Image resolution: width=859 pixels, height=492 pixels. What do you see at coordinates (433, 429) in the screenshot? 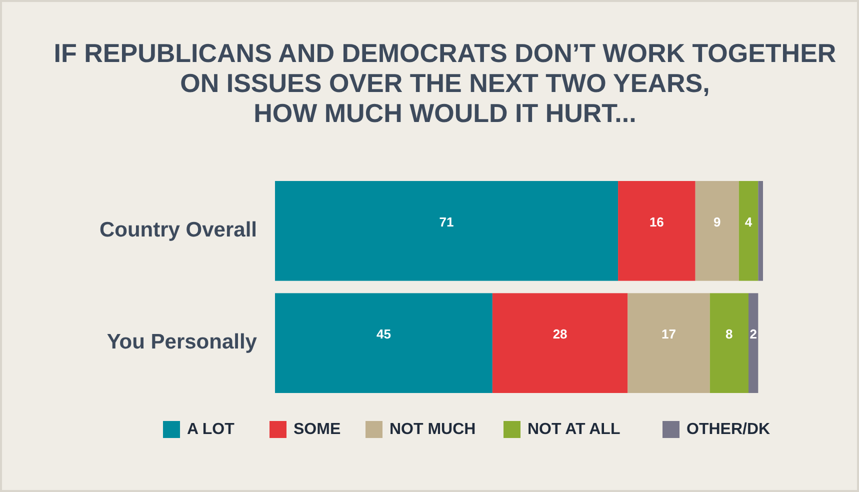
I see `legend-label: NOT MUCH` at bounding box center [433, 429].